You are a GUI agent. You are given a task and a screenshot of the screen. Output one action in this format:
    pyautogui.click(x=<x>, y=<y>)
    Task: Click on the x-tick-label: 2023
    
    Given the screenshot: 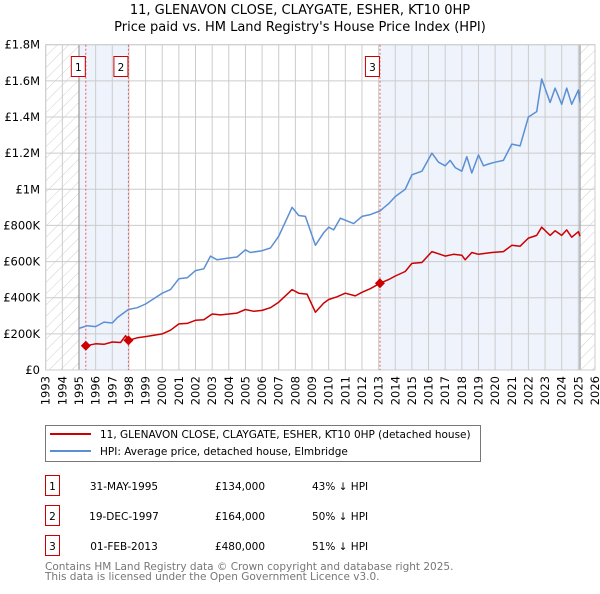 What is the action you would take?
    pyautogui.click(x=545, y=390)
    